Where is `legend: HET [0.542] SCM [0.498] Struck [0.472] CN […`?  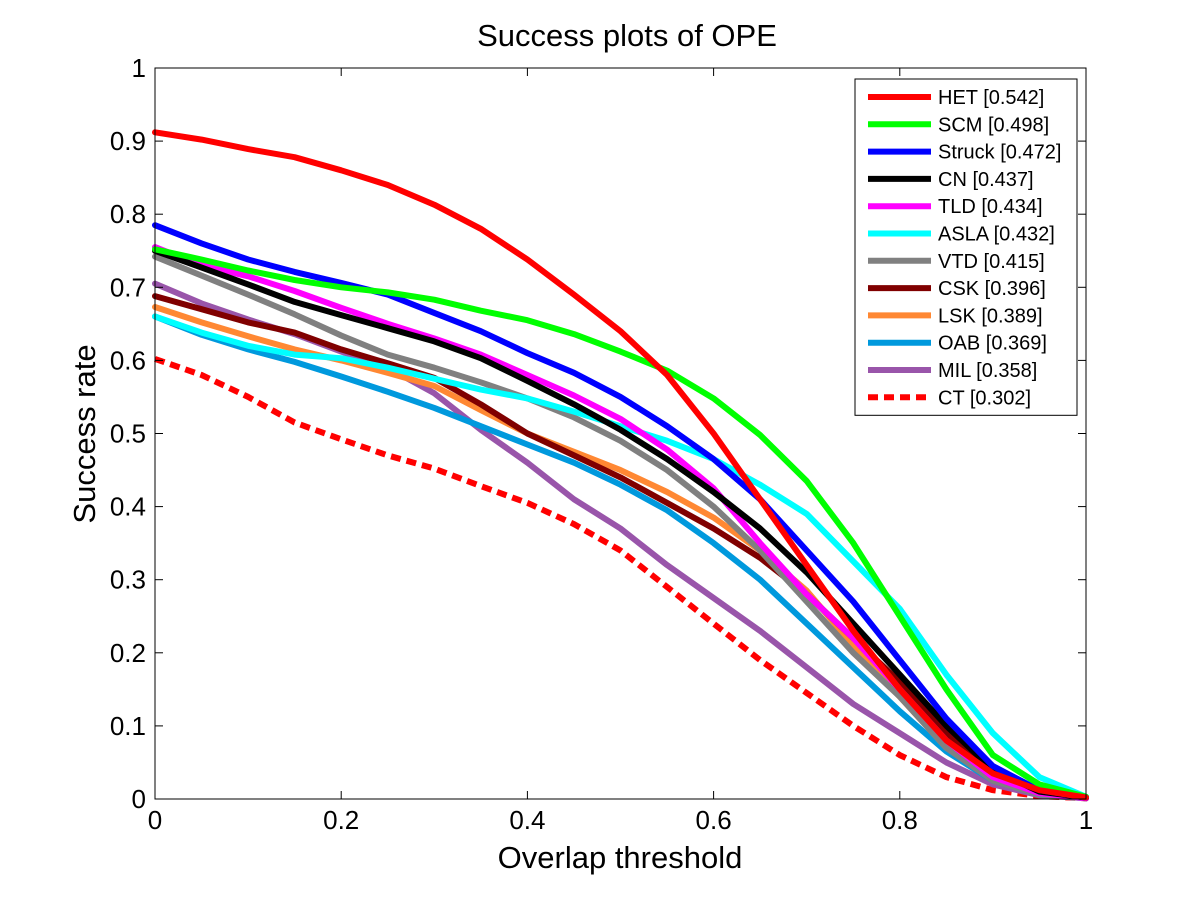 legend: HET [0.542] SCM [0.498] Struck [0.472] CN [… is located at coordinates (966, 247).